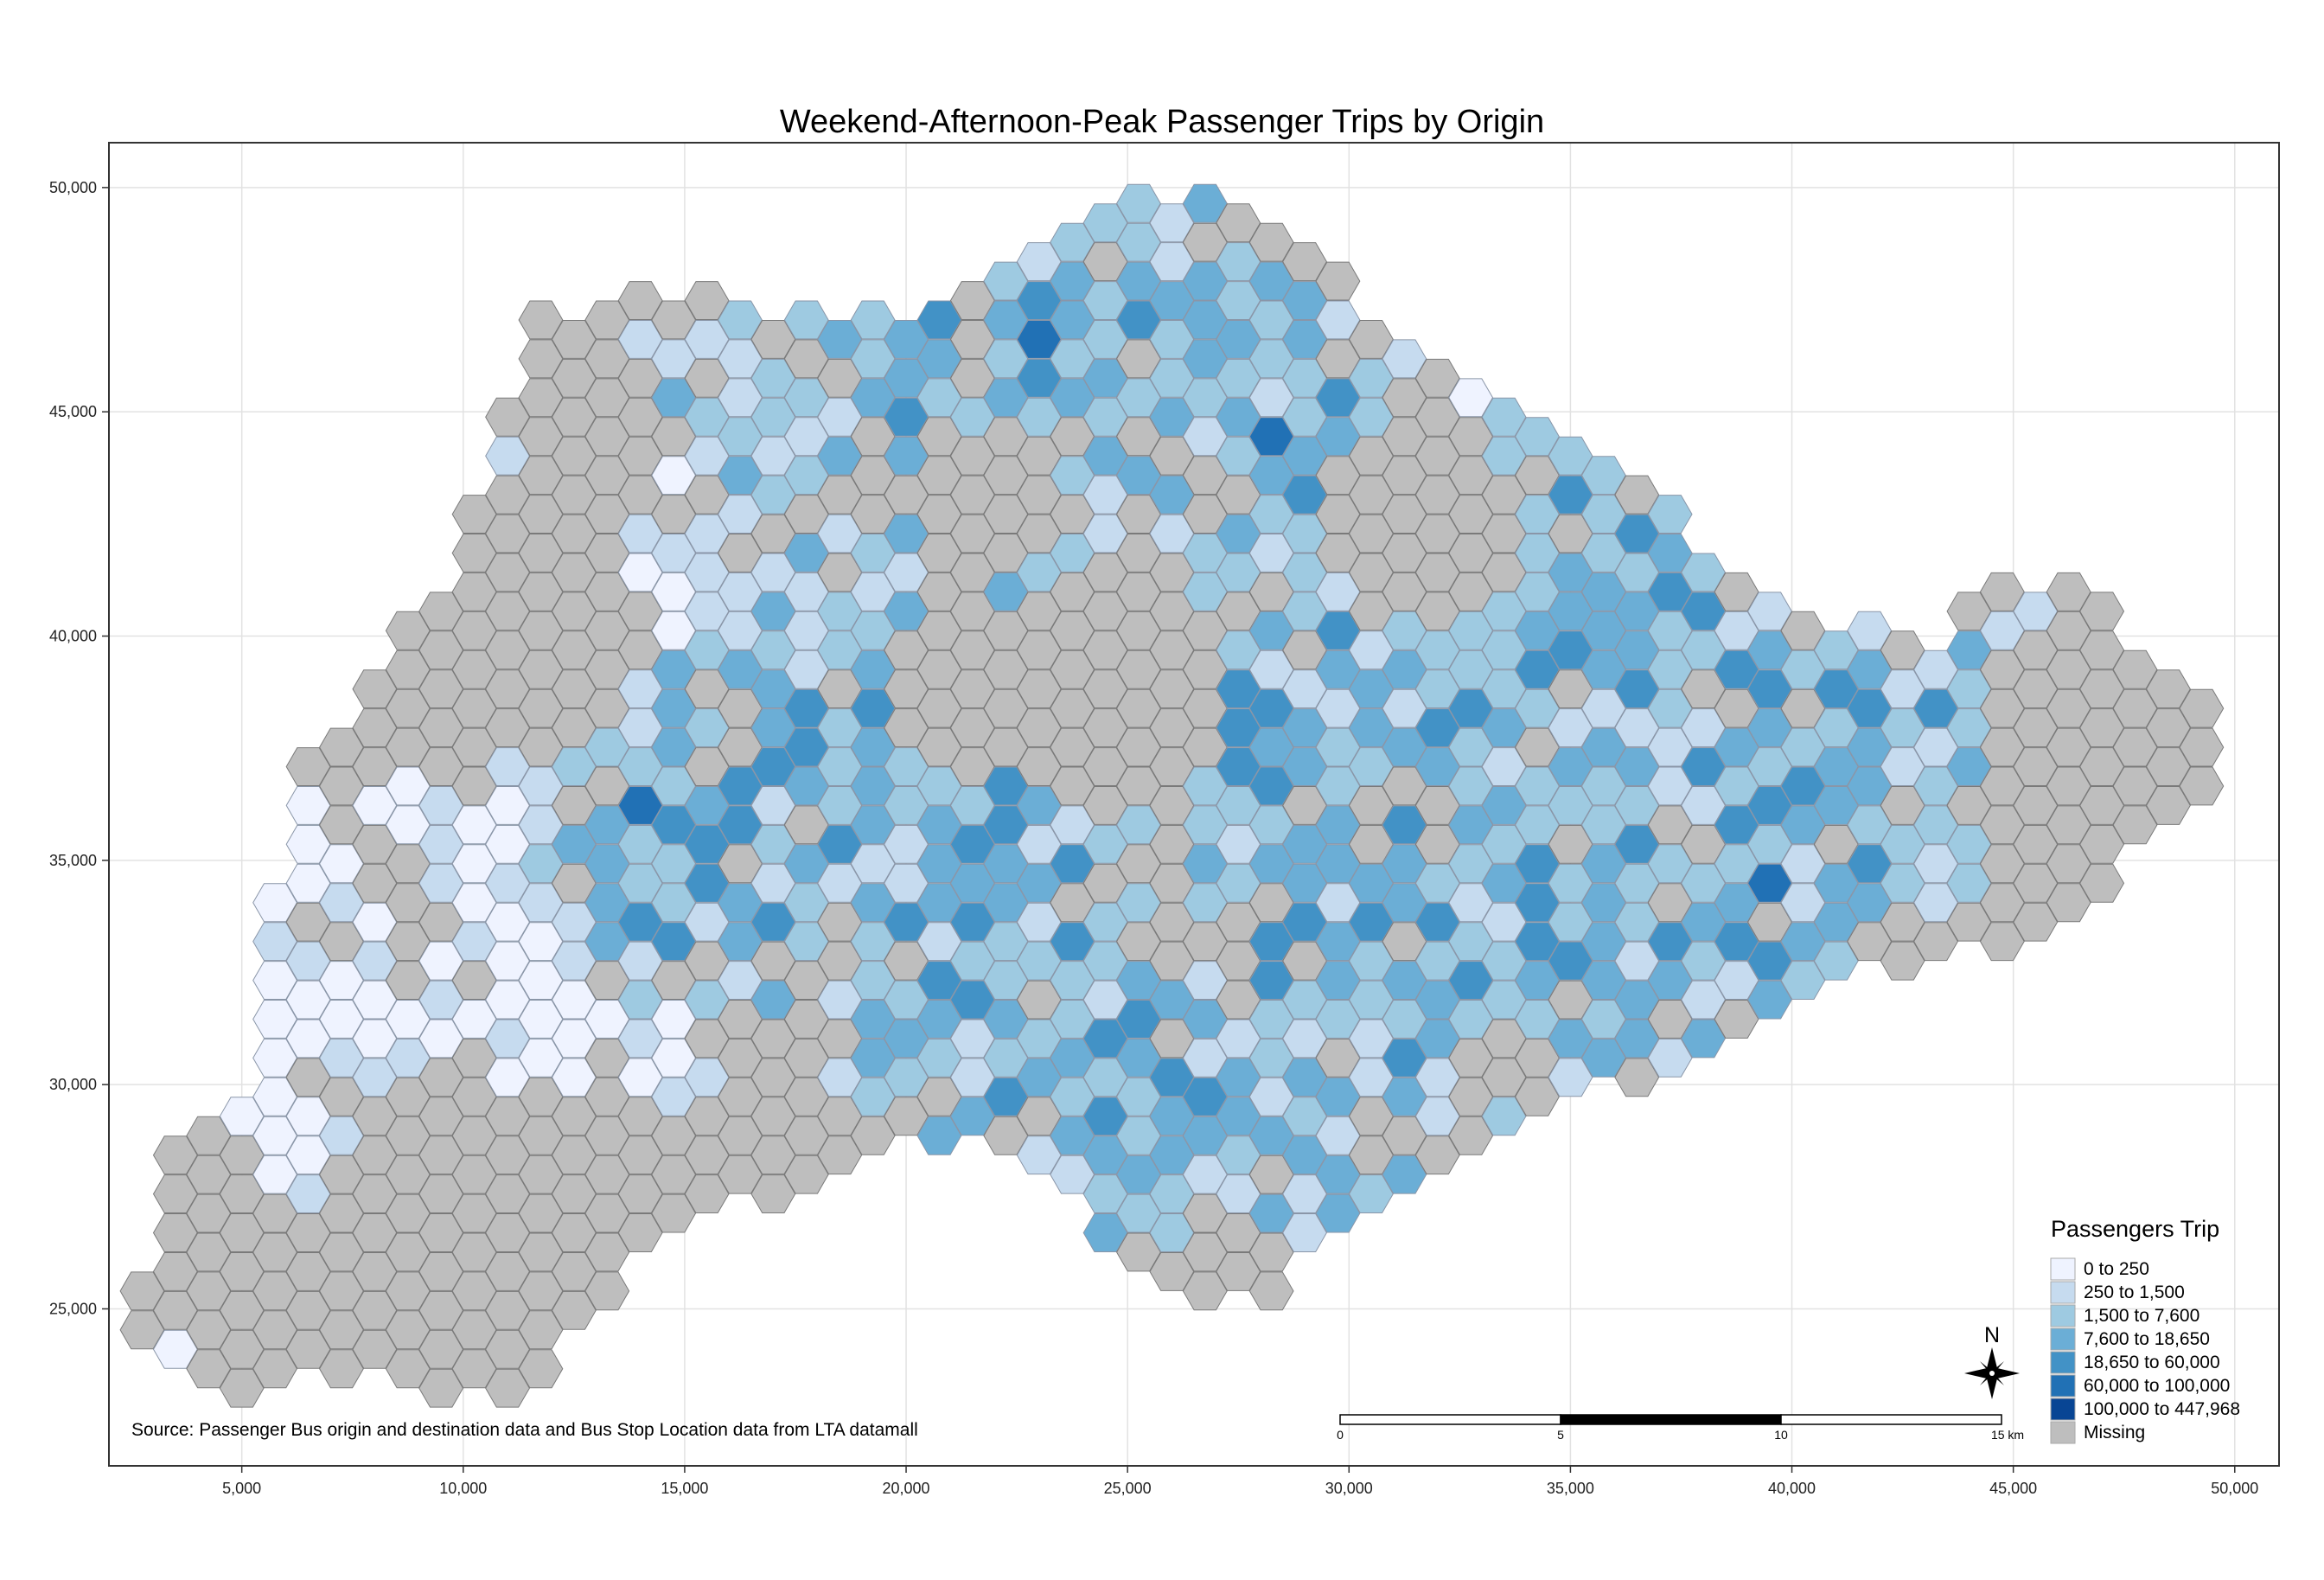 The image size is (2324, 1580). I want to click on y-tick-label: 25,000, so click(73, 1308).